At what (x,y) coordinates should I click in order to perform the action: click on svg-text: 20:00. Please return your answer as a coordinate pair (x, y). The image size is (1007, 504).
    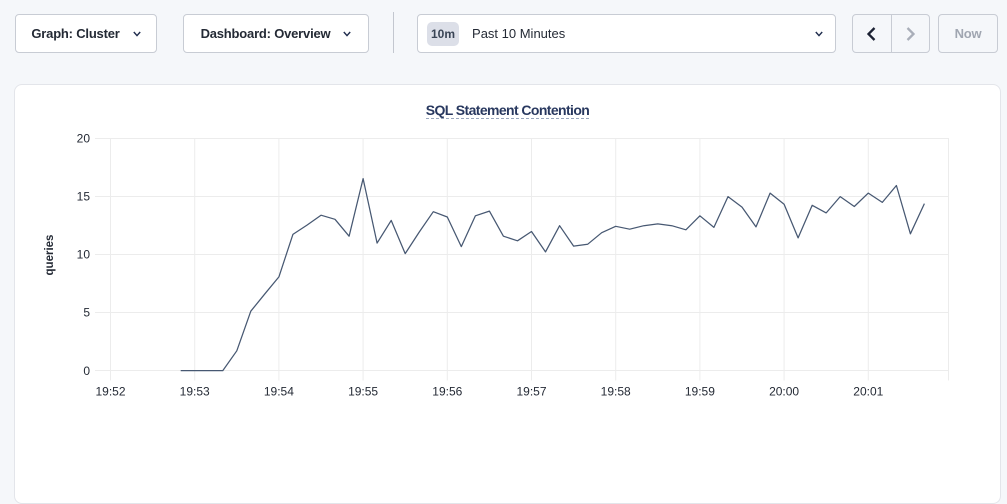
    Looking at the image, I should click on (784, 392).